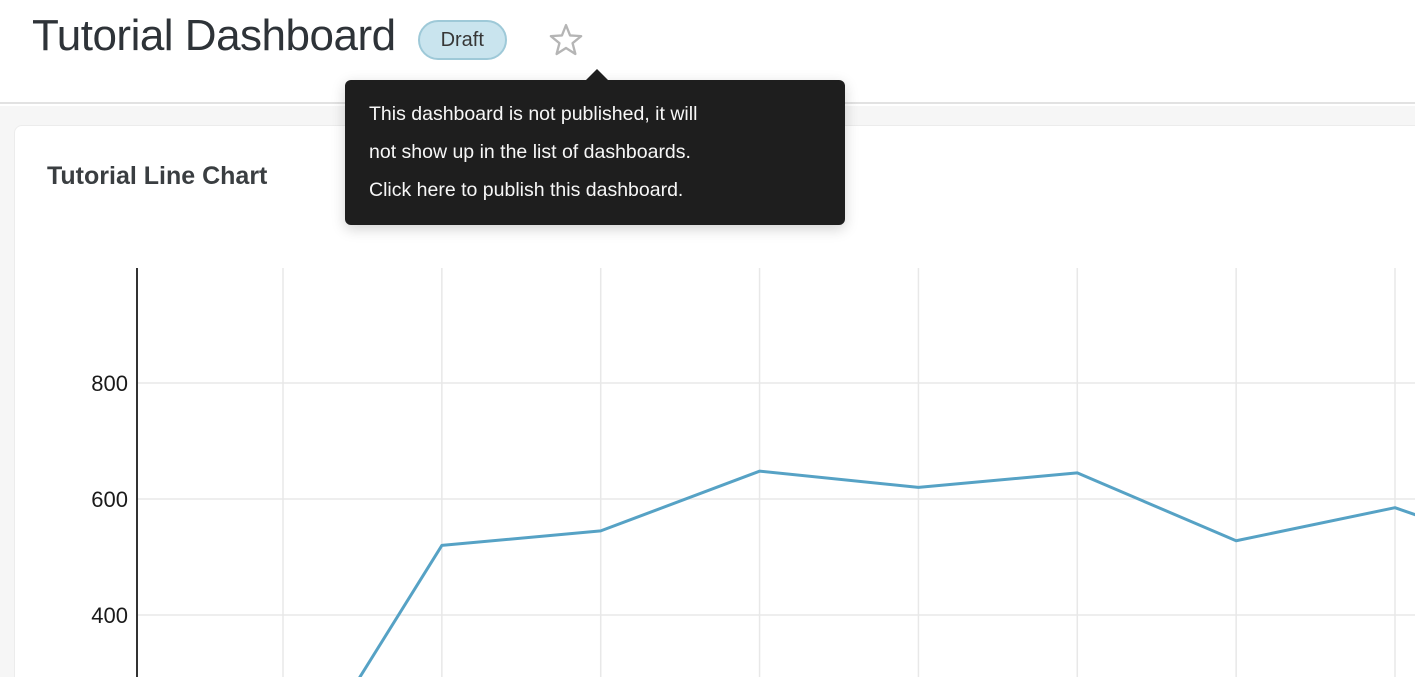 Image resolution: width=1415 pixels, height=677 pixels. Describe the element at coordinates (597, 75) in the screenshot. I see `tooltip-arrow` at that location.